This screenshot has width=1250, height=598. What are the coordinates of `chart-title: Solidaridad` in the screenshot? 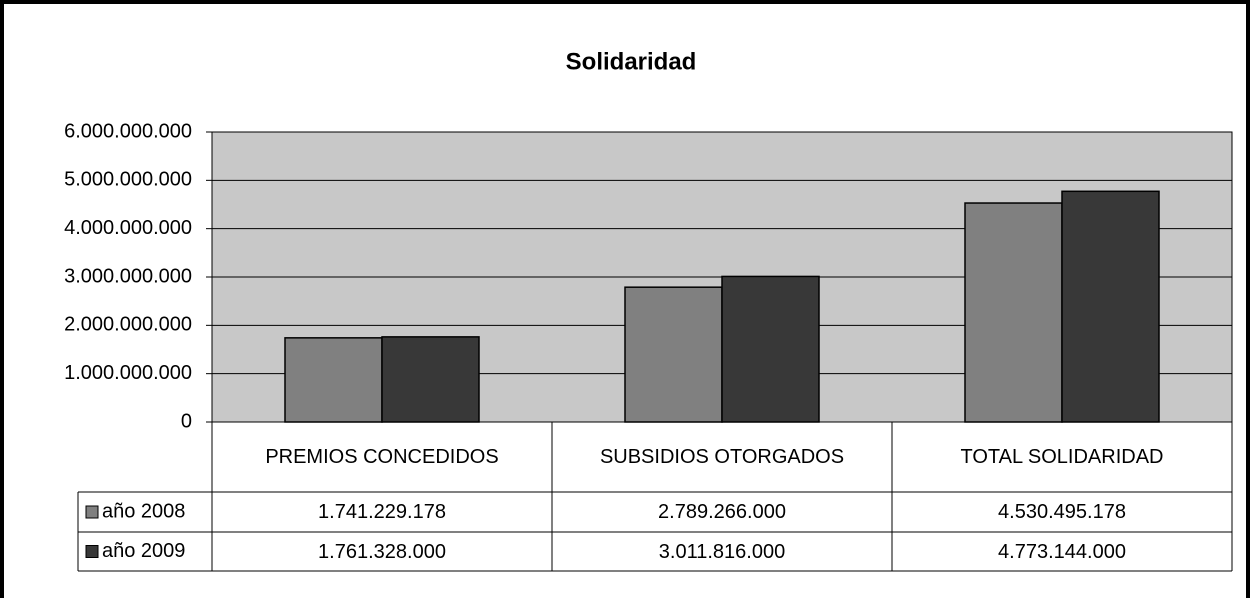 It's located at (631, 61).